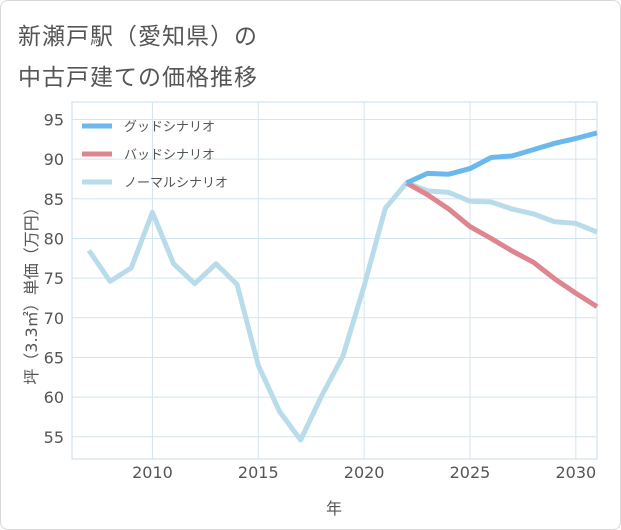 This screenshot has height=530, width=621. I want to click on x-tick-label: 2015, so click(258, 472).